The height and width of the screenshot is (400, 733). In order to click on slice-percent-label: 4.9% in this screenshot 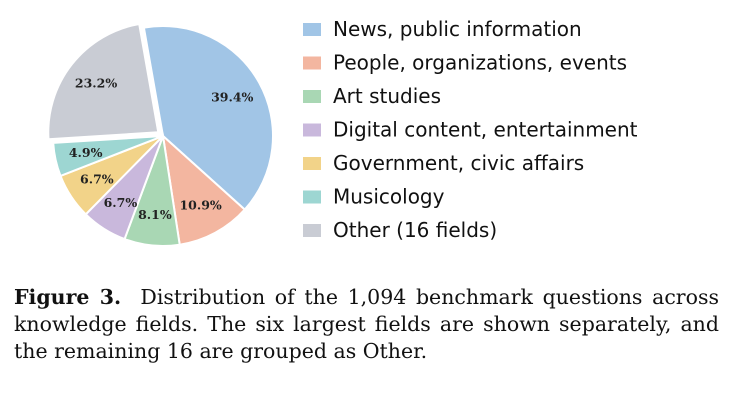, I will do `click(86, 152)`.